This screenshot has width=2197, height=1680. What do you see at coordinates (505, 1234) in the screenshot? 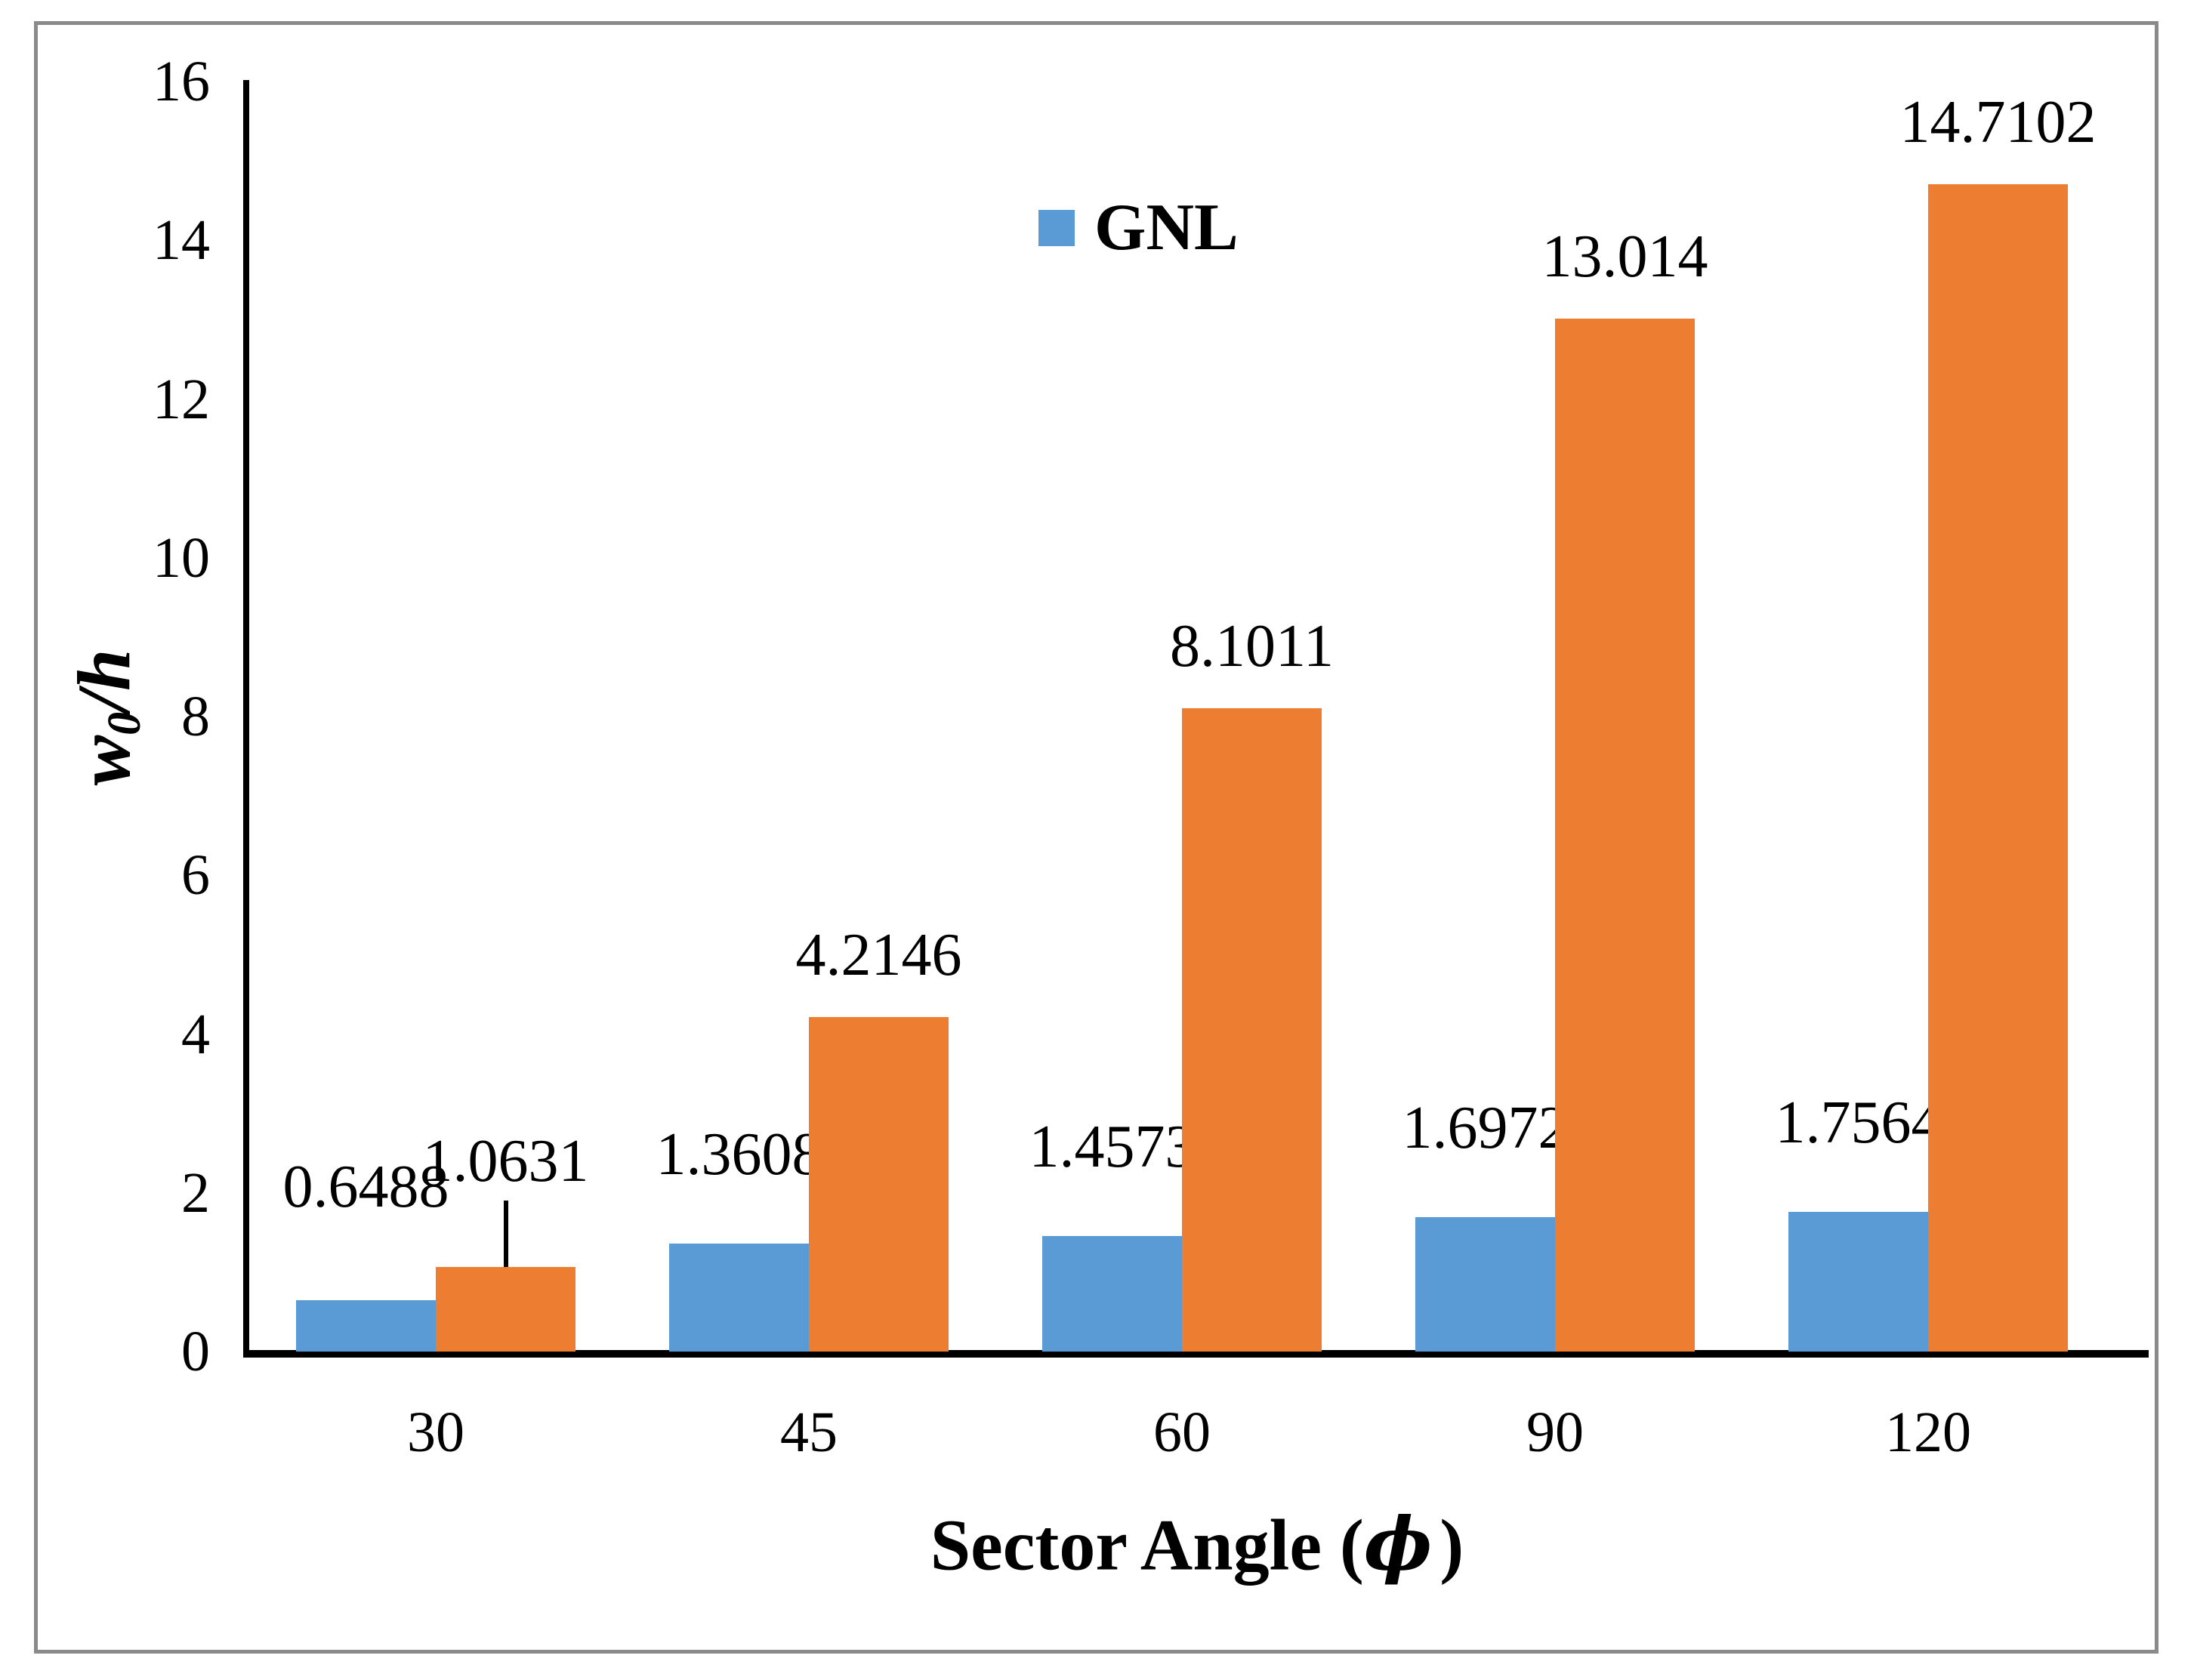
I see `value-label-leader-line` at bounding box center [505, 1234].